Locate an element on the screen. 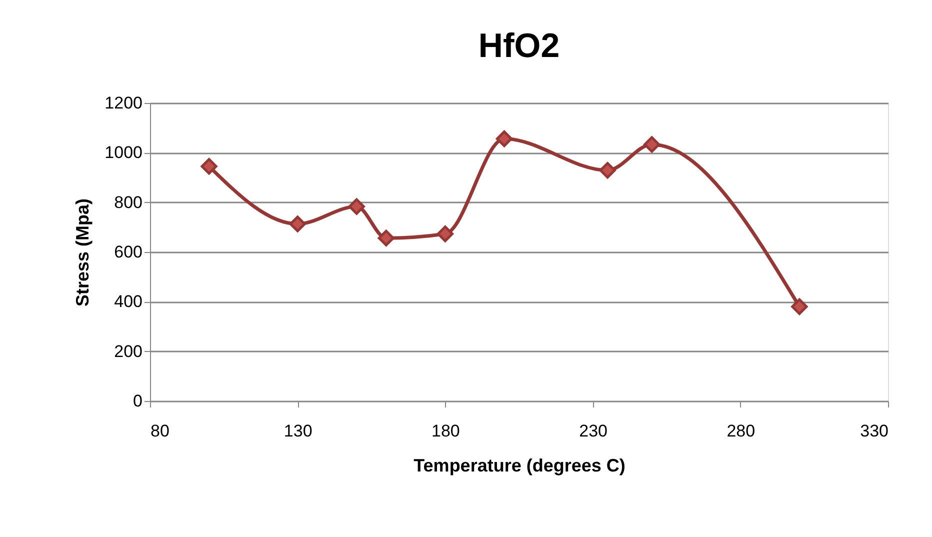  x-tick-label: 280 is located at coordinates (741, 431).